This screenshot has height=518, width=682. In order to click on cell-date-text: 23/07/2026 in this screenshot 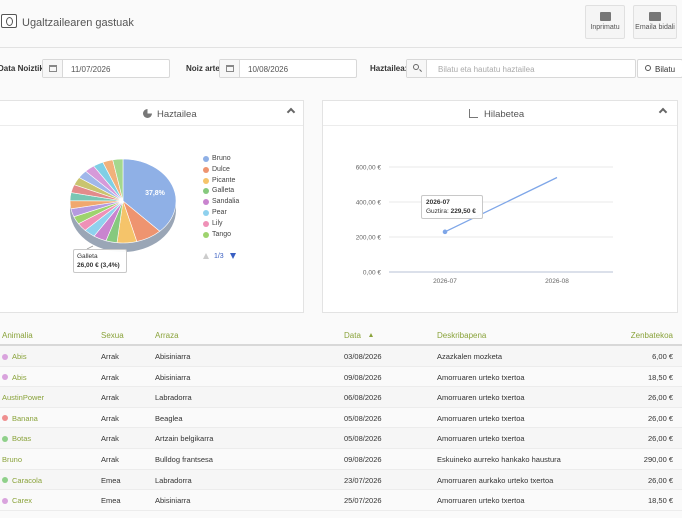, I will do `click(363, 480)`.